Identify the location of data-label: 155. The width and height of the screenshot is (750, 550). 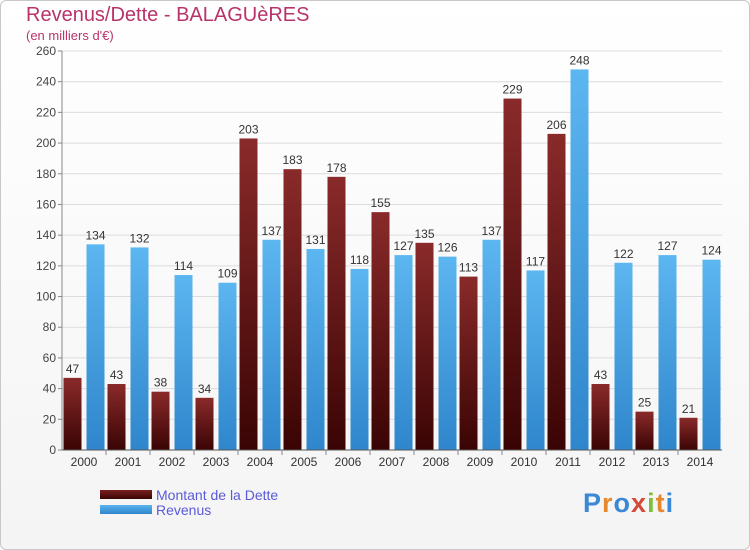
(380, 203).